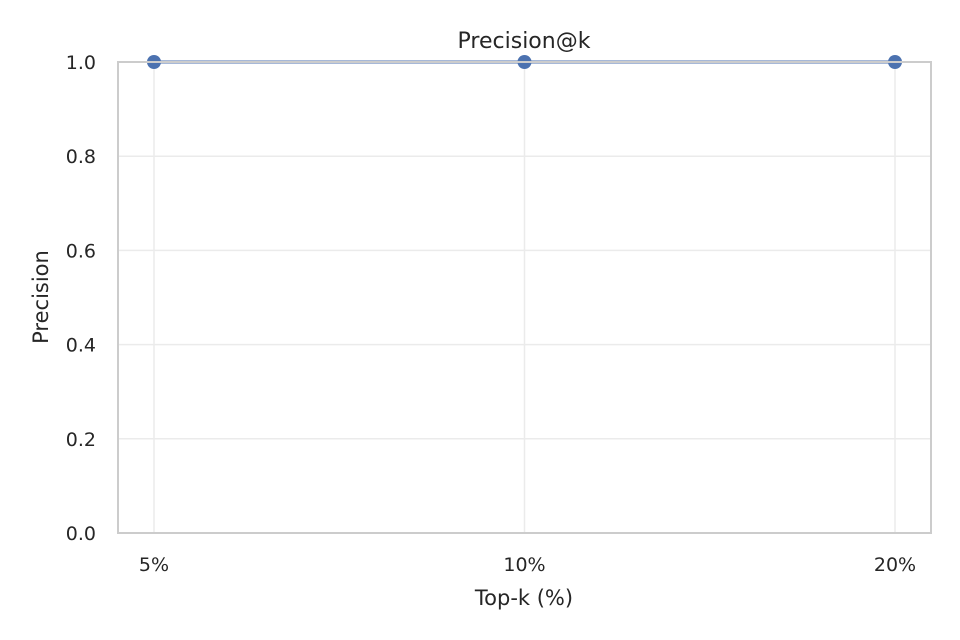  Describe the element at coordinates (41, 297) in the screenshot. I see `y-axis-label: Precision` at that location.